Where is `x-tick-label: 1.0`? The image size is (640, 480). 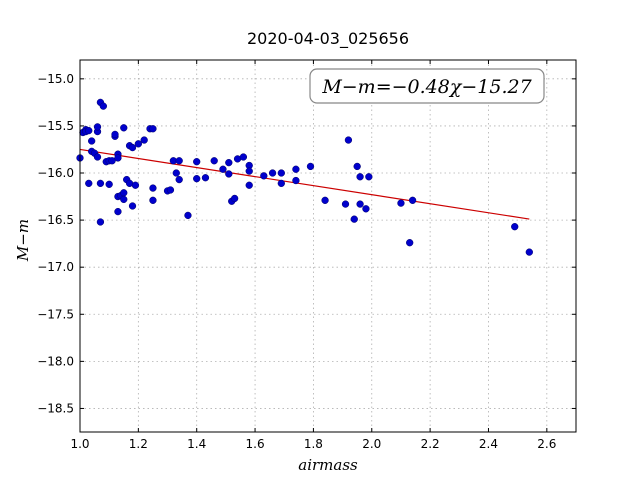
x-tick-label: 1.0 is located at coordinates (79, 444).